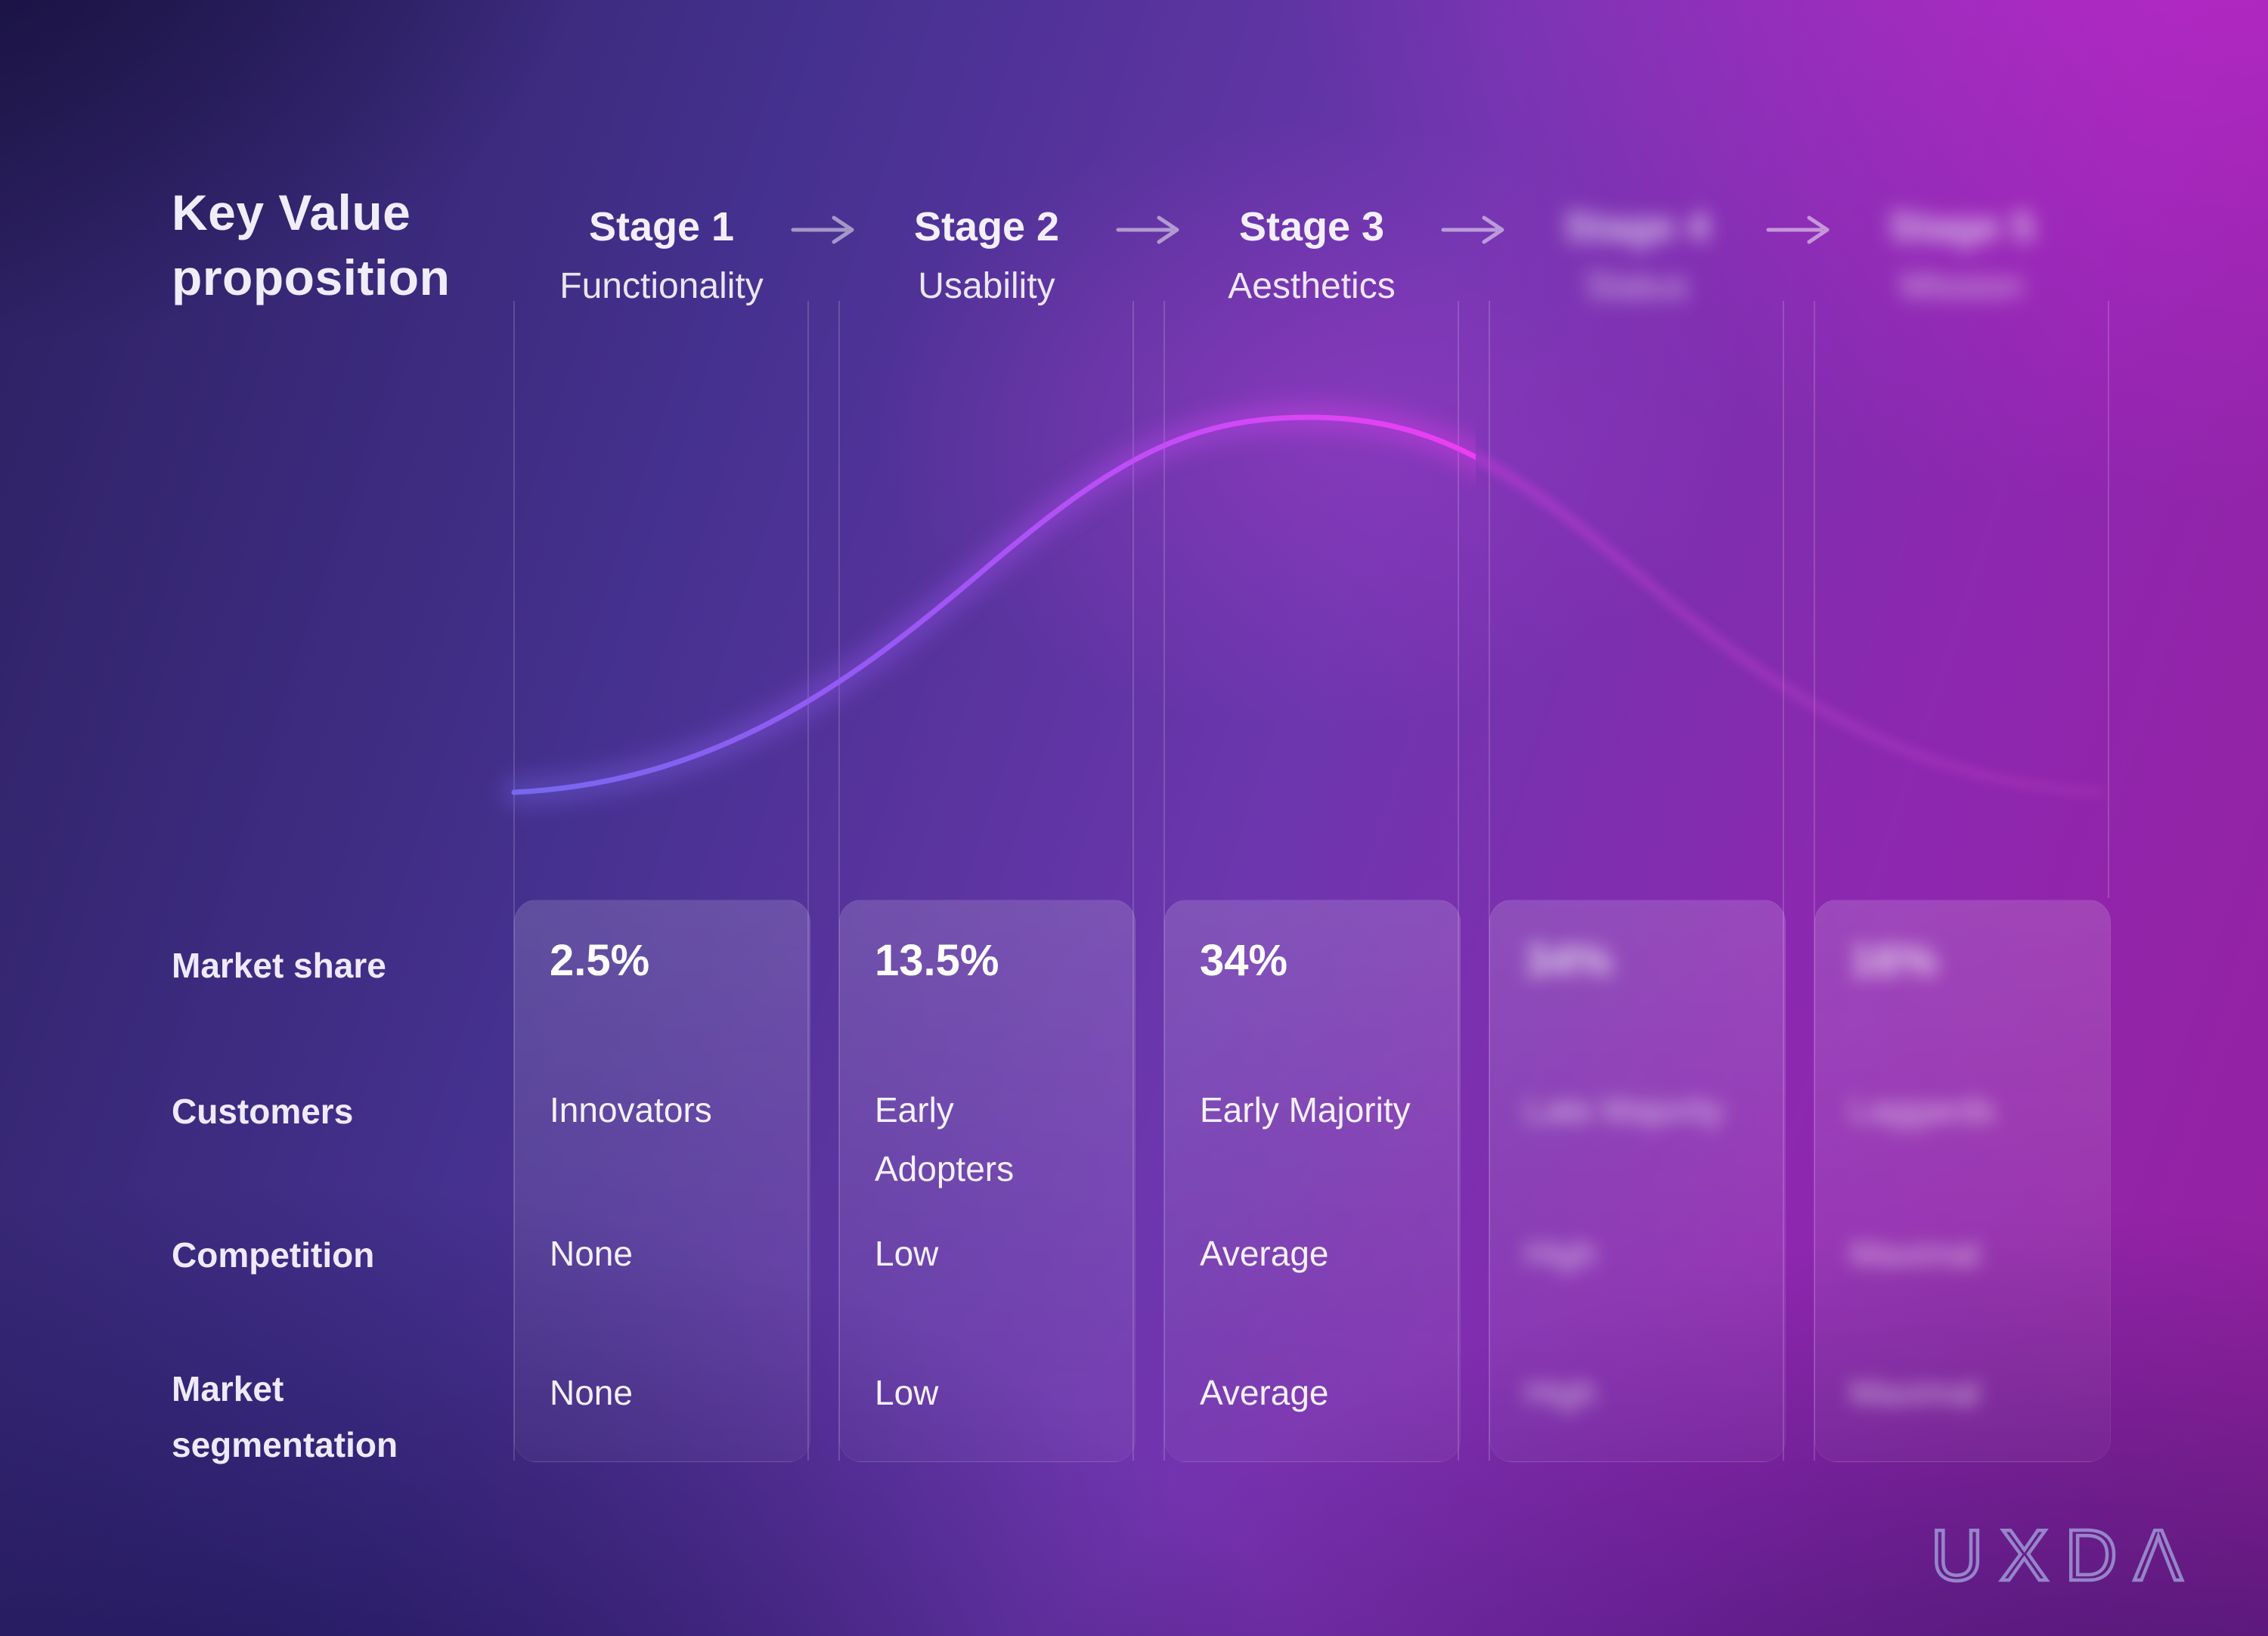 The image size is (2268, 1636). What do you see at coordinates (291, 212) in the screenshot?
I see `page-title-line1: Key Value` at bounding box center [291, 212].